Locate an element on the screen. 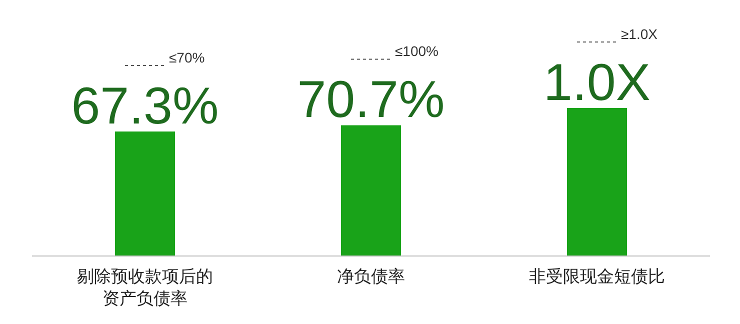 This screenshot has width=740, height=324. data-label: 70.7% is located at coordinates (371, 100).